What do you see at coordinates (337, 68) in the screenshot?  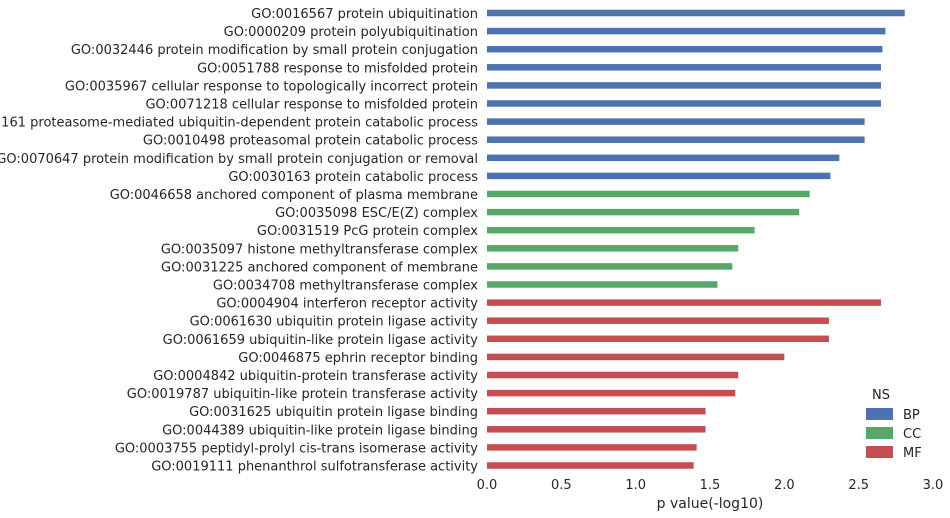 I see `category-label: GO:0051788 response to misfolded protein` at bounding box center [337, 68].